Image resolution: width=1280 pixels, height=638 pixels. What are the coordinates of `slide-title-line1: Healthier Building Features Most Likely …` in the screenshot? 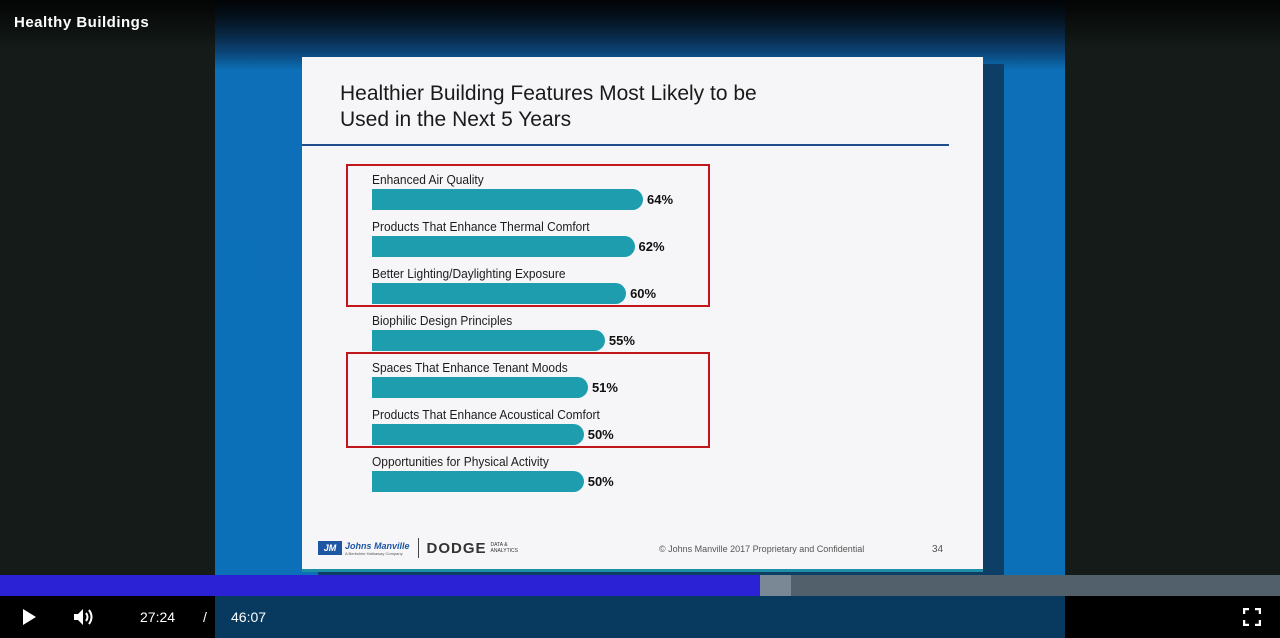 It's located at (548, 93).